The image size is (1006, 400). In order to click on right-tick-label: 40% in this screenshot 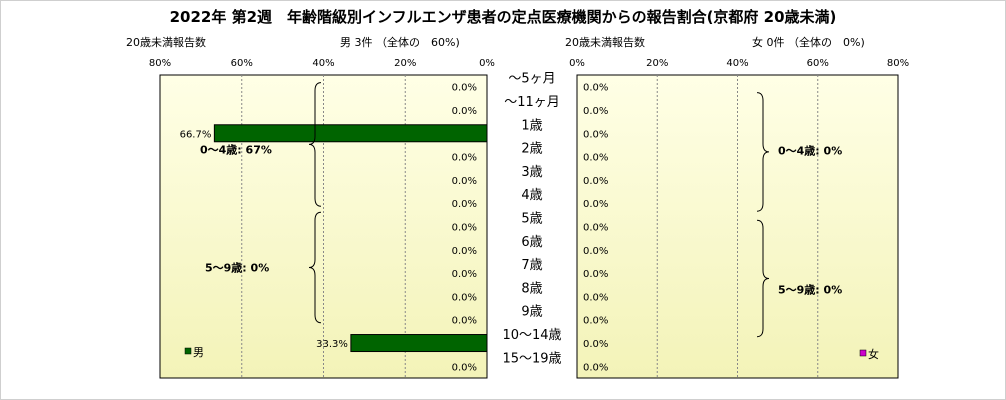, I will do `click(737, 63)`.